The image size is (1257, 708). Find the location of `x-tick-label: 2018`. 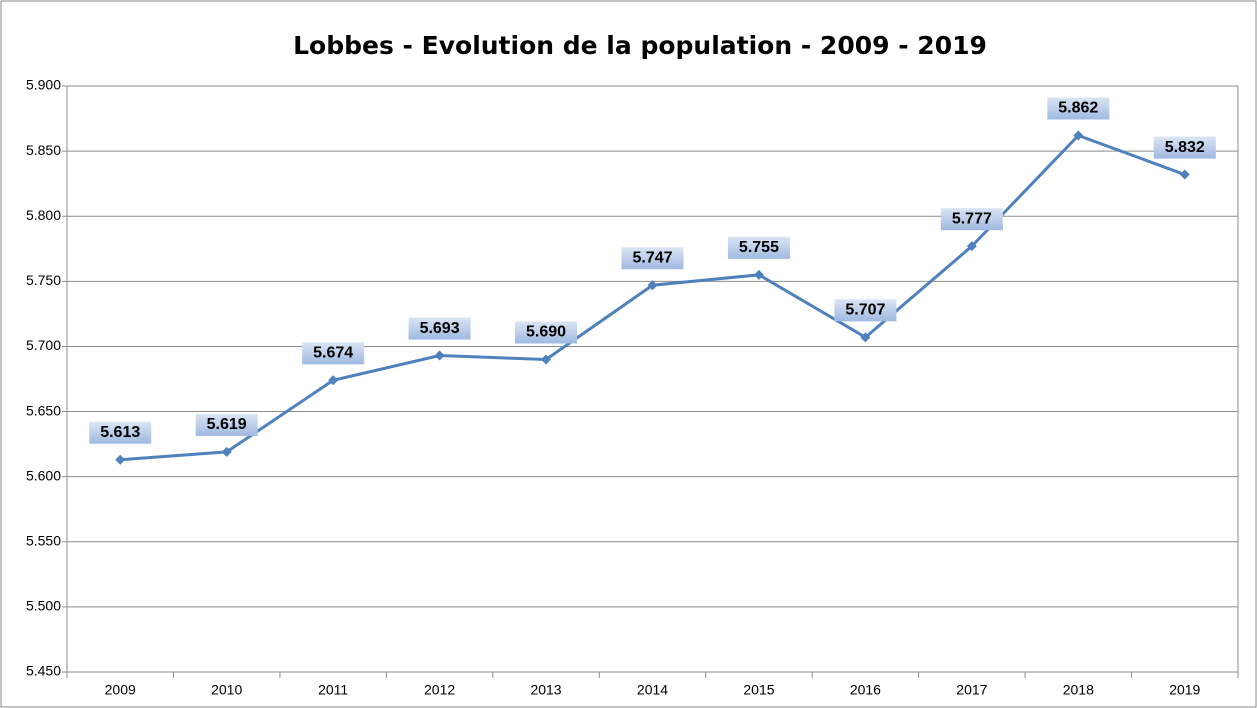

x-tick-label: 2018 is located at coordinates (1078, 690).